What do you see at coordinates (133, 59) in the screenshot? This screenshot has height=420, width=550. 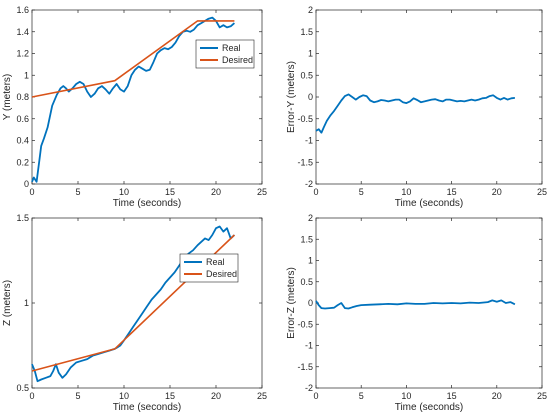 I see `series-line-desired` at bounding box center [133, 59].